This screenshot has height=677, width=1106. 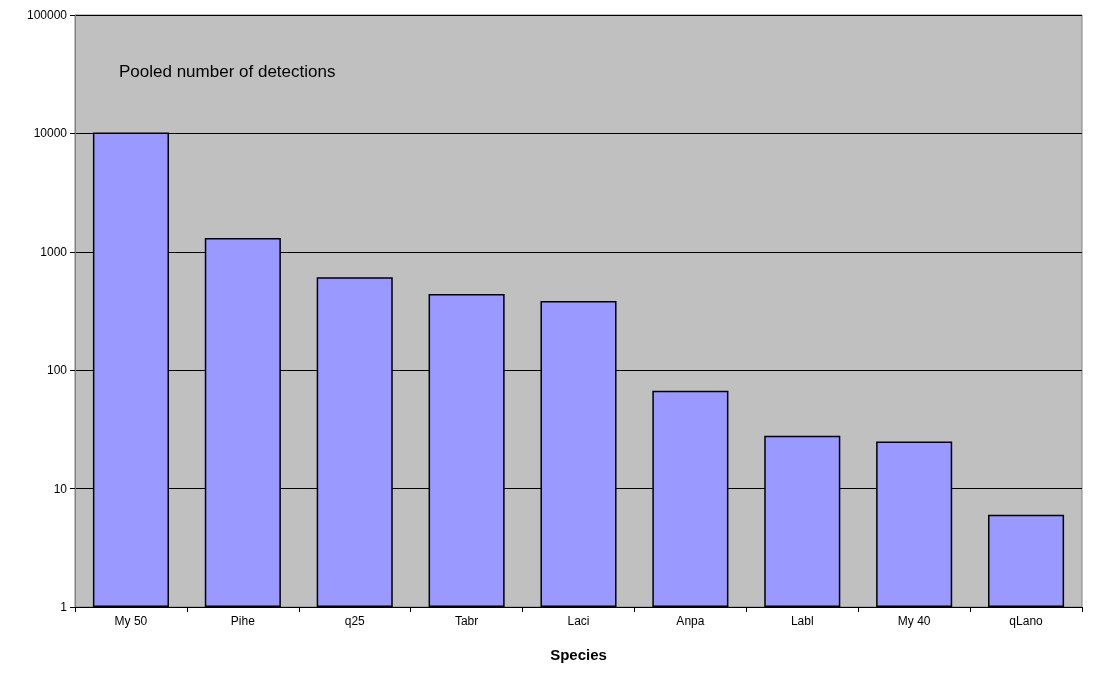 What do you see at coordinates (578, 621) in the screenshot?
I see `x-tick-label: Laci` at bounding box center [578, 621].